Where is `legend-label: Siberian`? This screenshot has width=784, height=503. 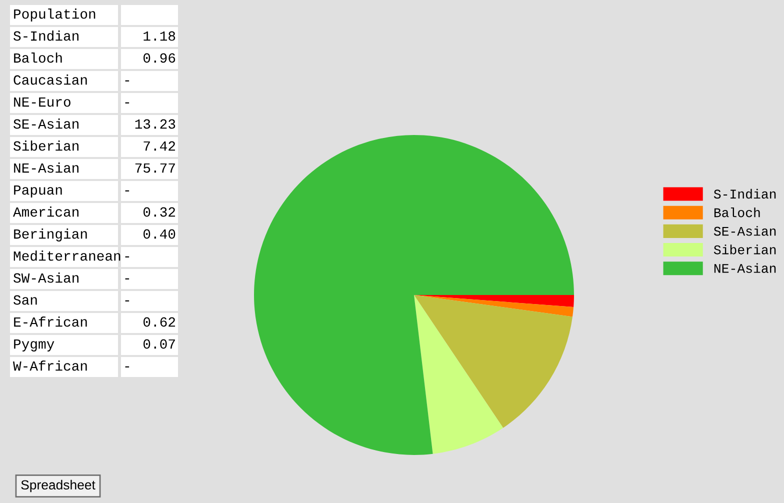
legend-label: Siberian is located at coordinates (745, 249).